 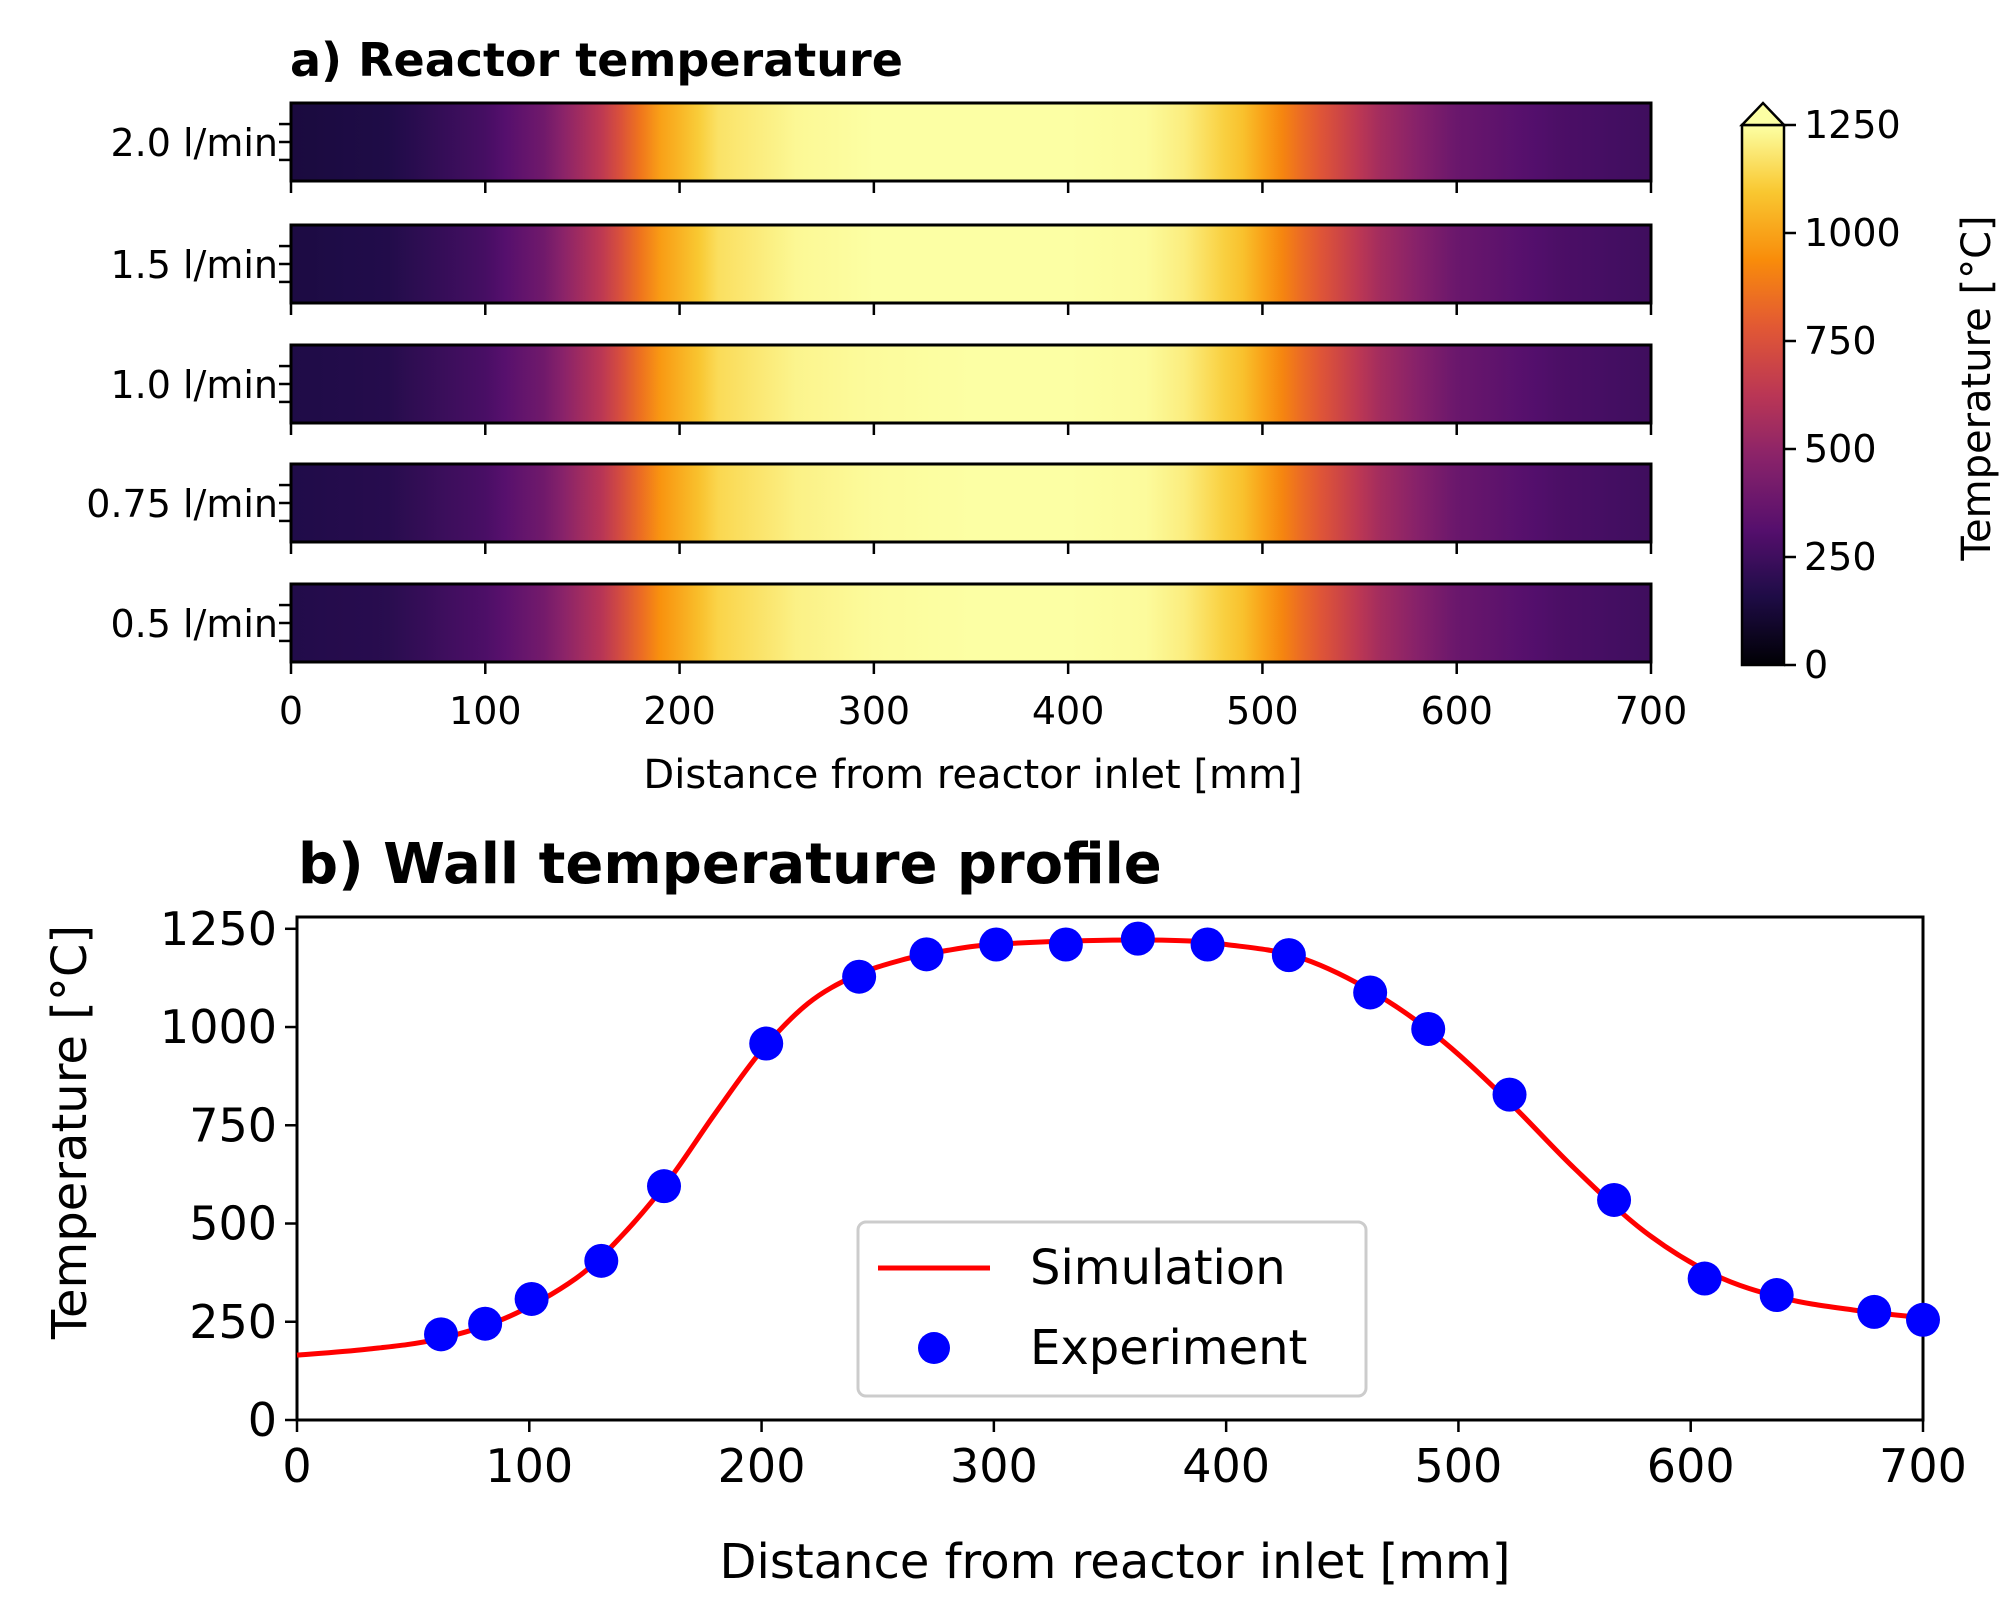 I want to click on panel-b-title: b) Wall temperature profile, so click(x=730, y=864).